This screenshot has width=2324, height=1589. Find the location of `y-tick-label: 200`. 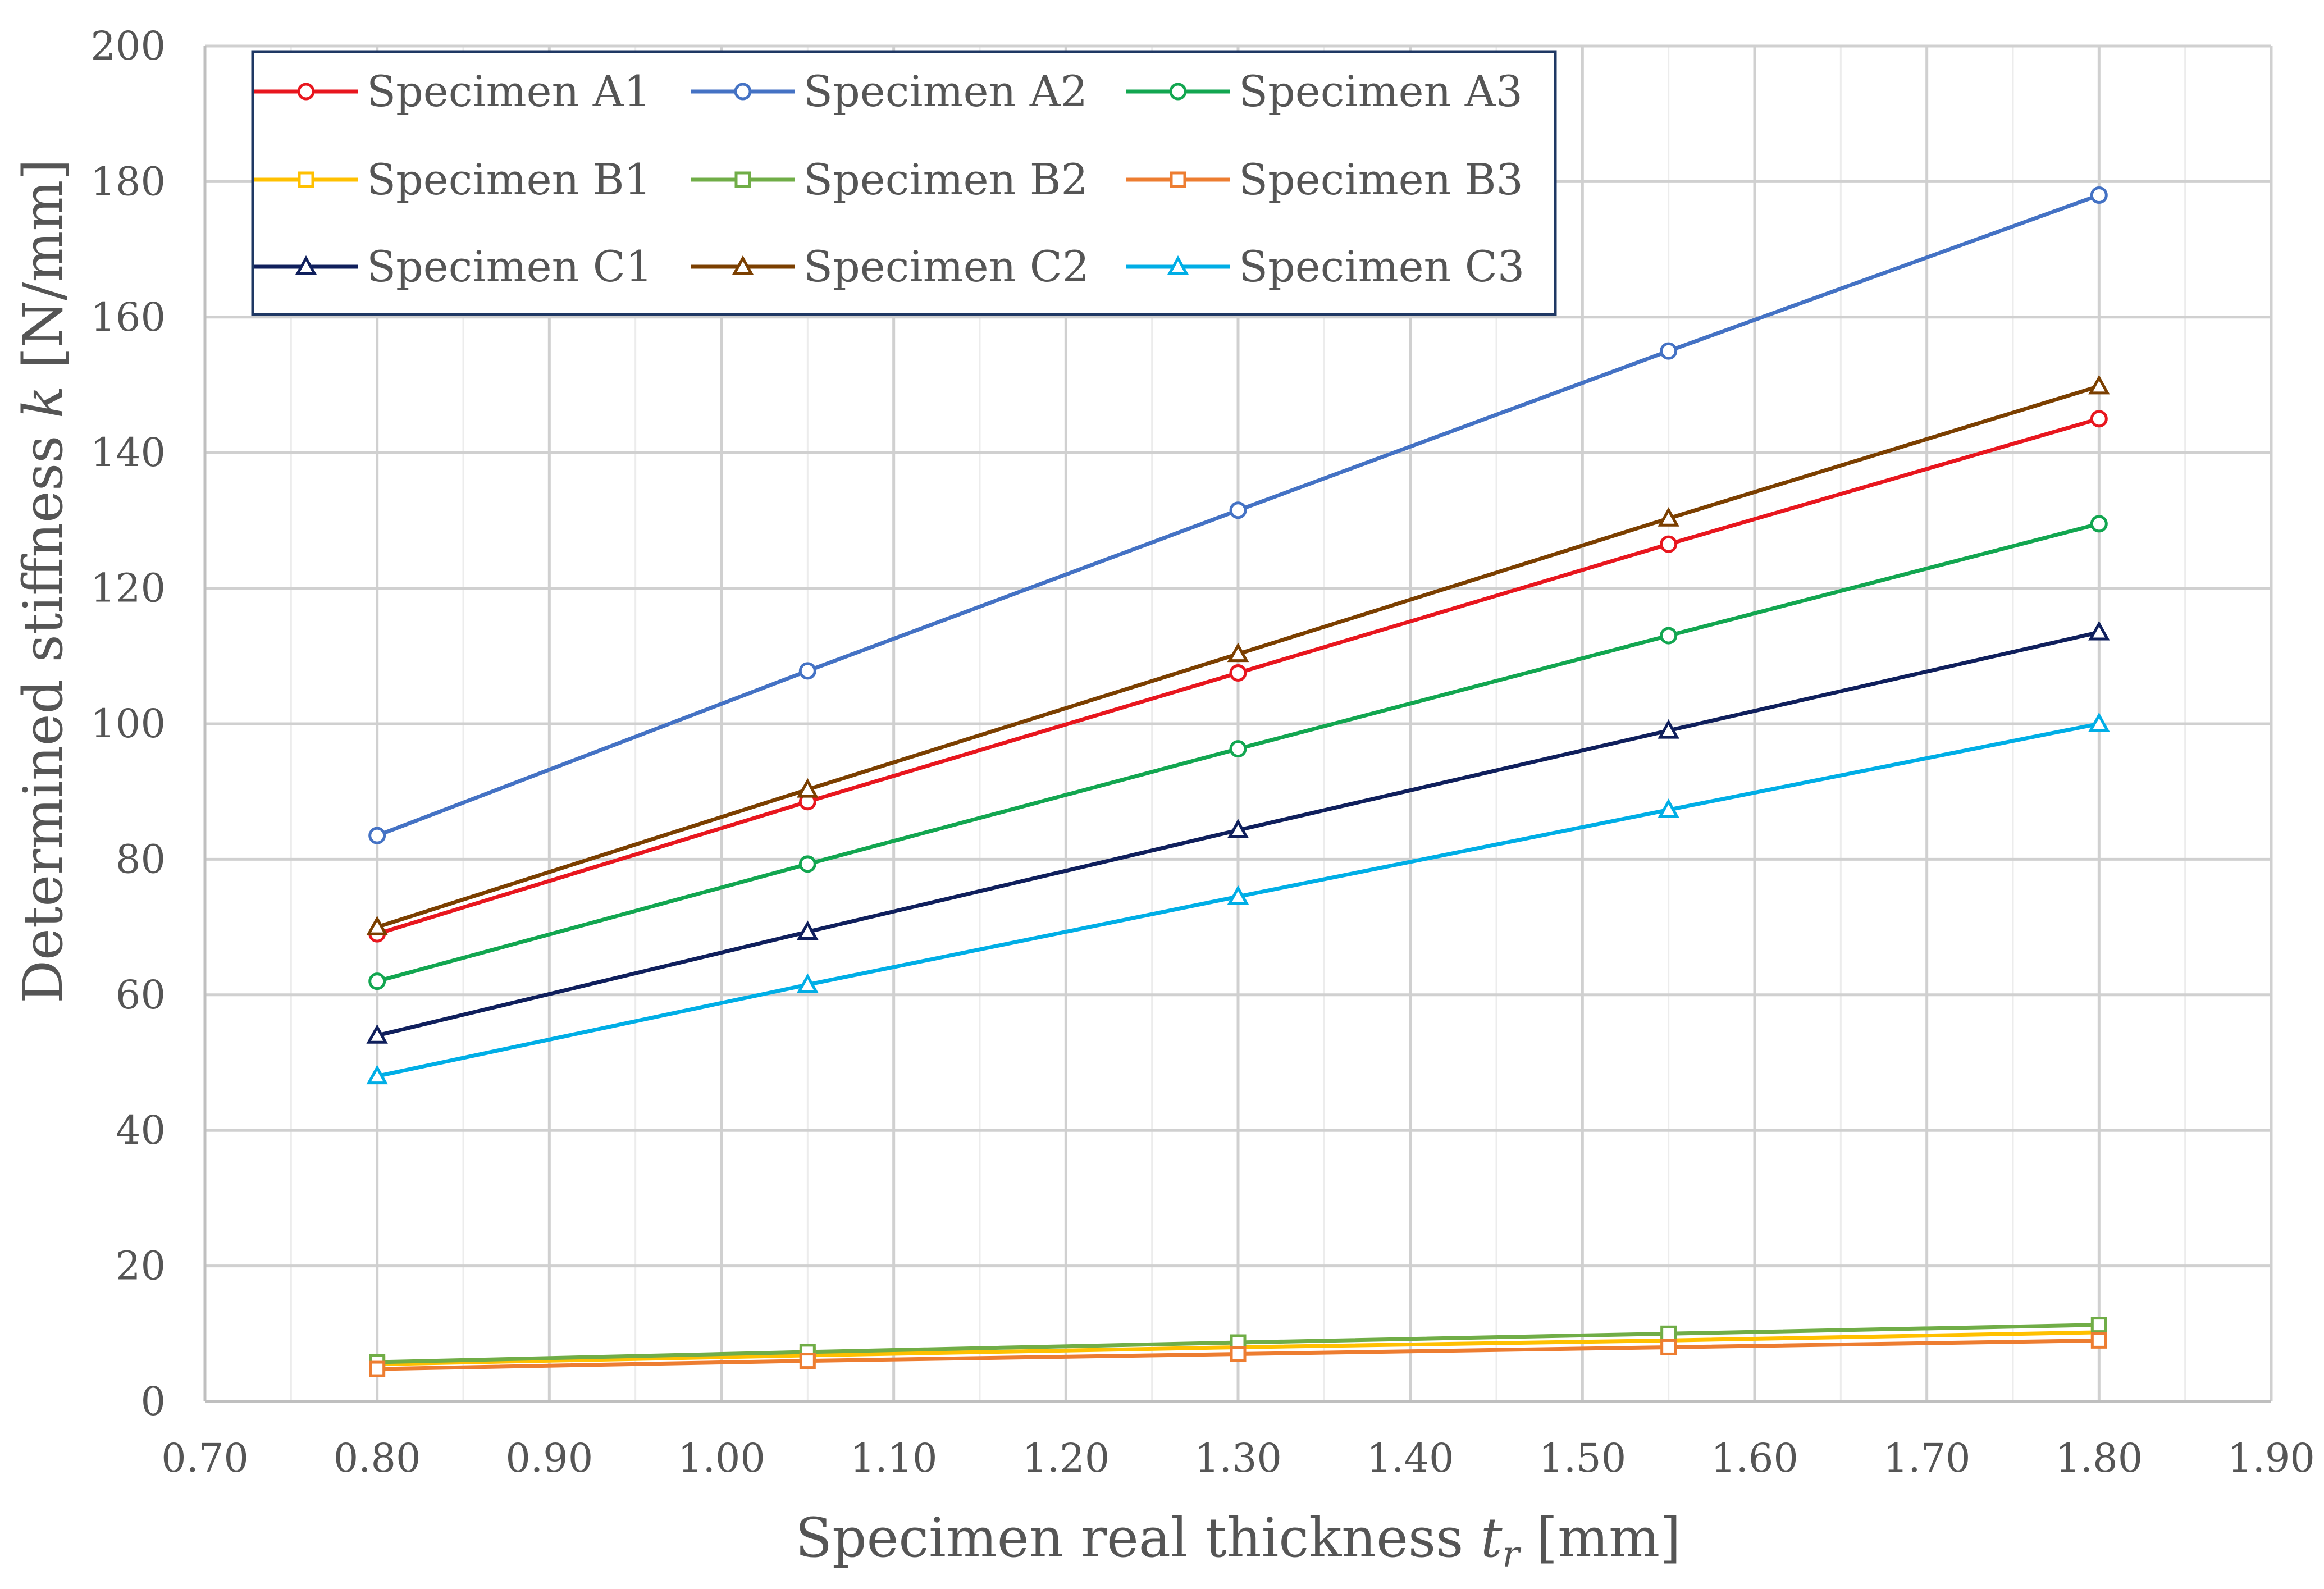

y-tick-label: 200 is located at coordinates (128, 46).